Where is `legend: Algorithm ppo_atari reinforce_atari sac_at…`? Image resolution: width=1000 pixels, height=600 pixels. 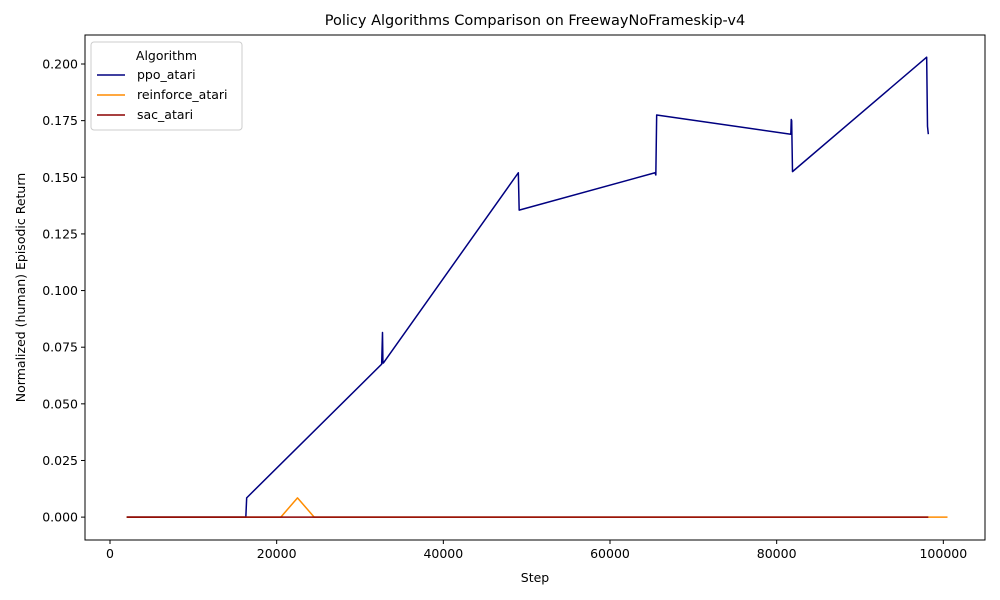
legend: Algorithm ppo_atari reinforce_atari sac_at… is located at coordinates (166, 86).